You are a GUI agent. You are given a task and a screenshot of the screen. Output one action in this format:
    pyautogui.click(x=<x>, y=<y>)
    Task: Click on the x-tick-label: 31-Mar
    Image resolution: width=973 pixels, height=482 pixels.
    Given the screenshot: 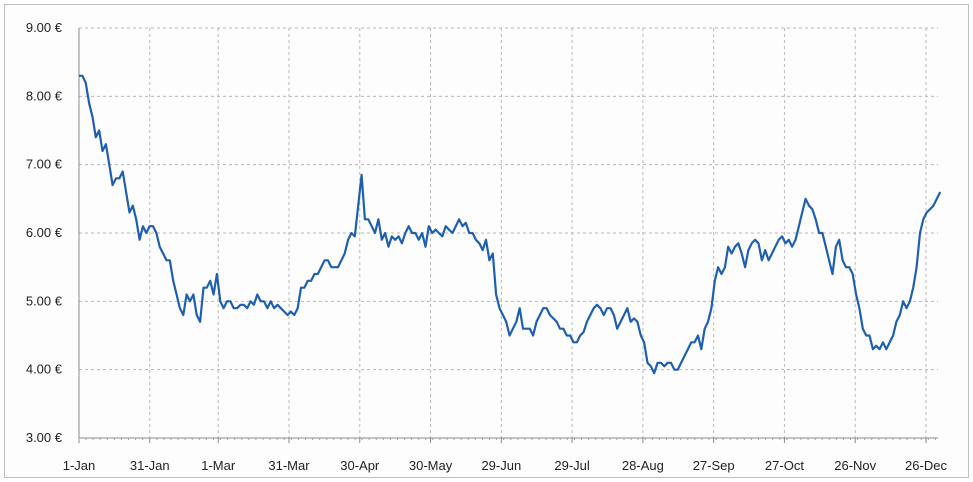 What is the action you would take?
    pyautogui.click(x=289, y=465)
    